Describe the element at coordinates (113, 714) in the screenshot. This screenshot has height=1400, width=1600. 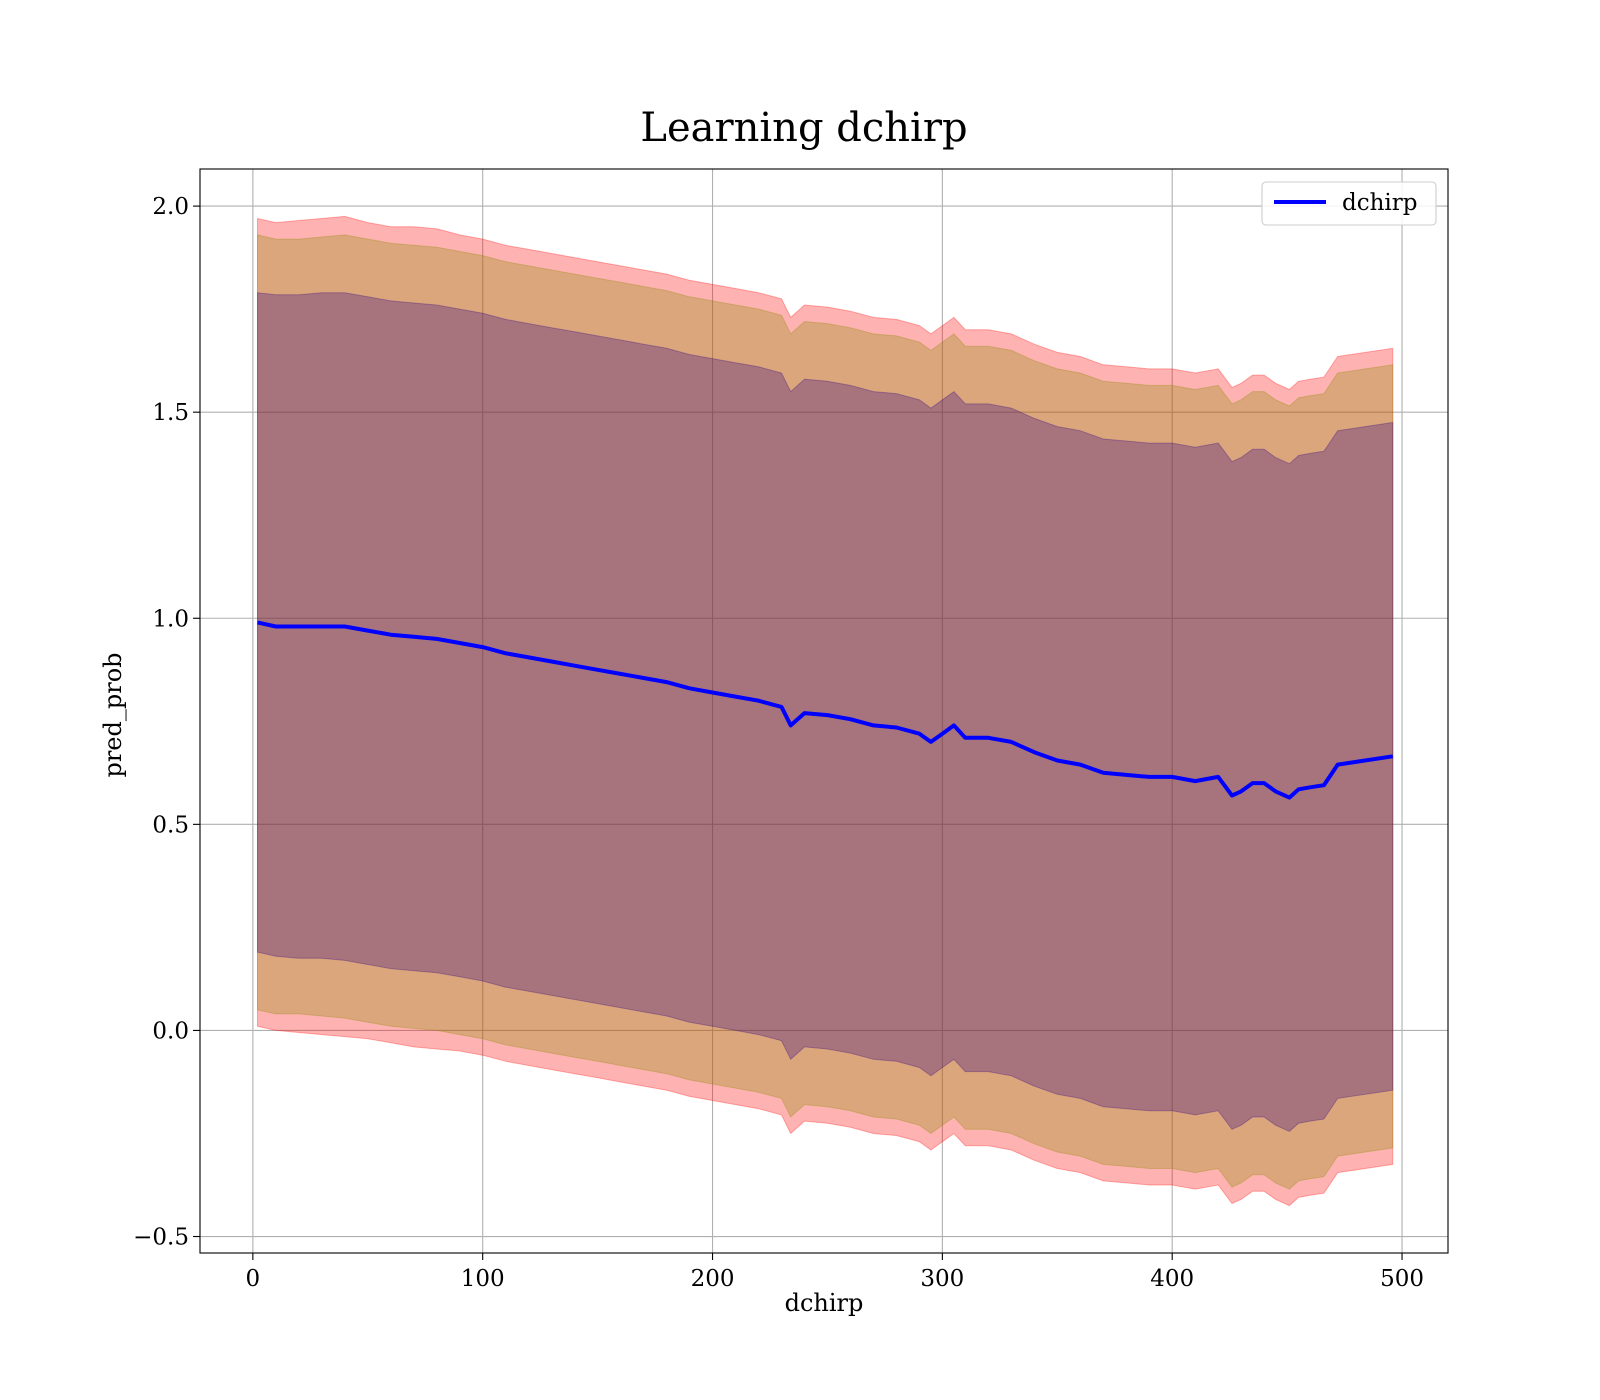
I see `y-axis-label: pred_prob` at that location.